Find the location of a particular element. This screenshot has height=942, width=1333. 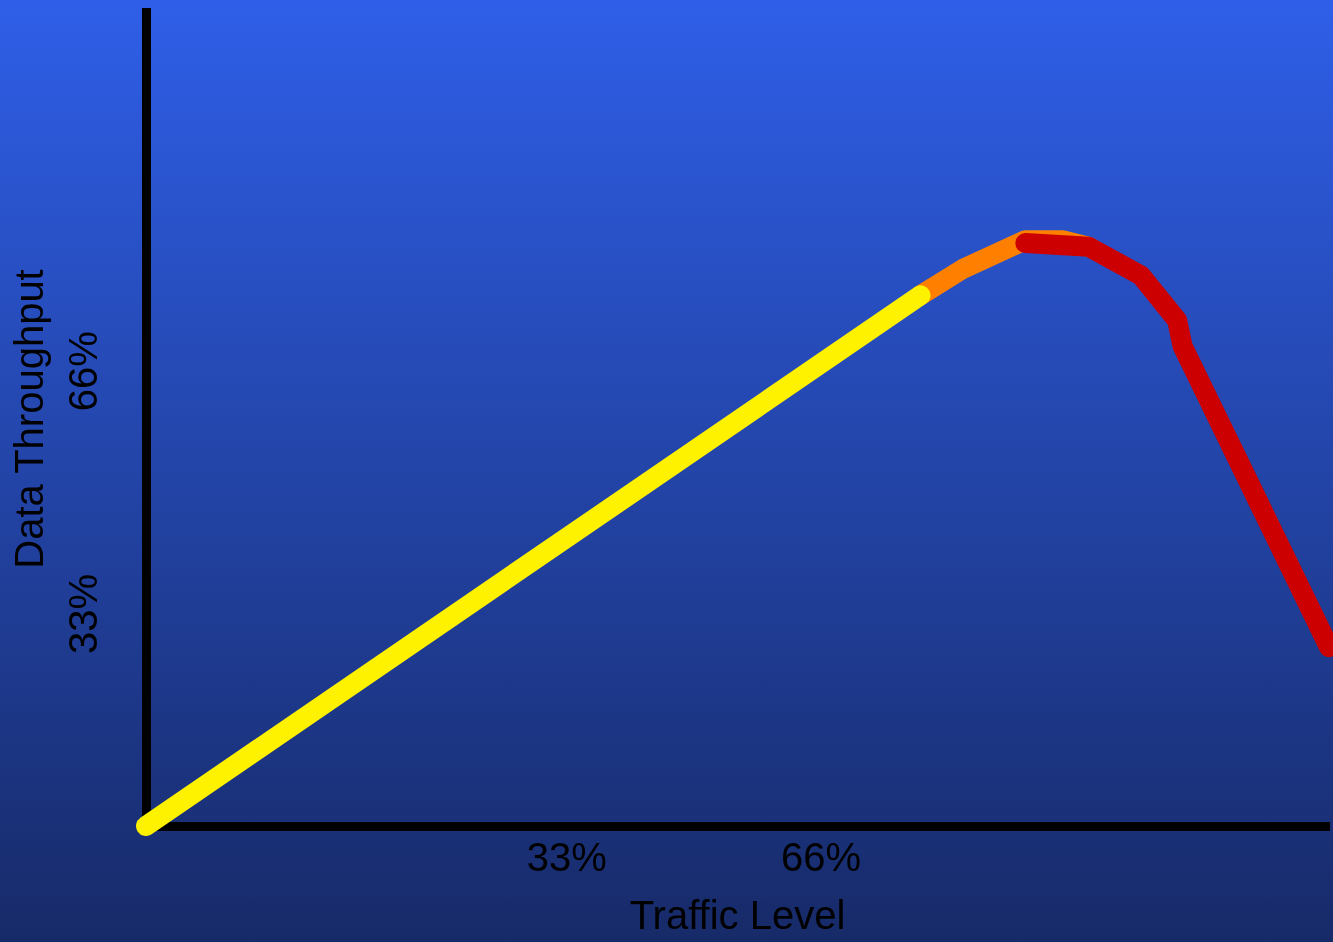

x-axis-title: Traffic Level is located at coordinates (737, 915).